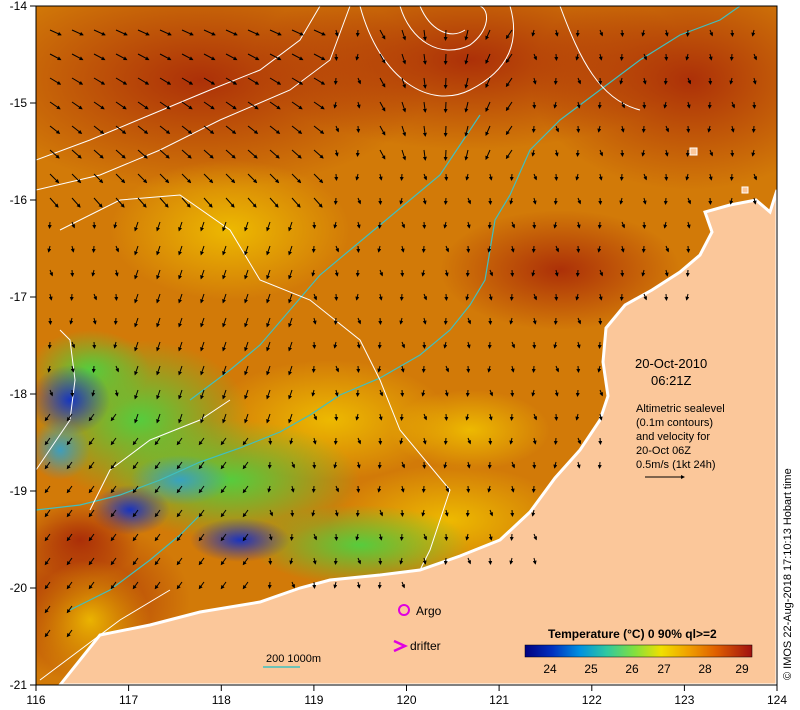 The width and height of the screenshot is (800, 710). What do you see at coordinates (19, 6) in the screenshot?
I see `lat-tick: -14` at bounding box center [19, 6].